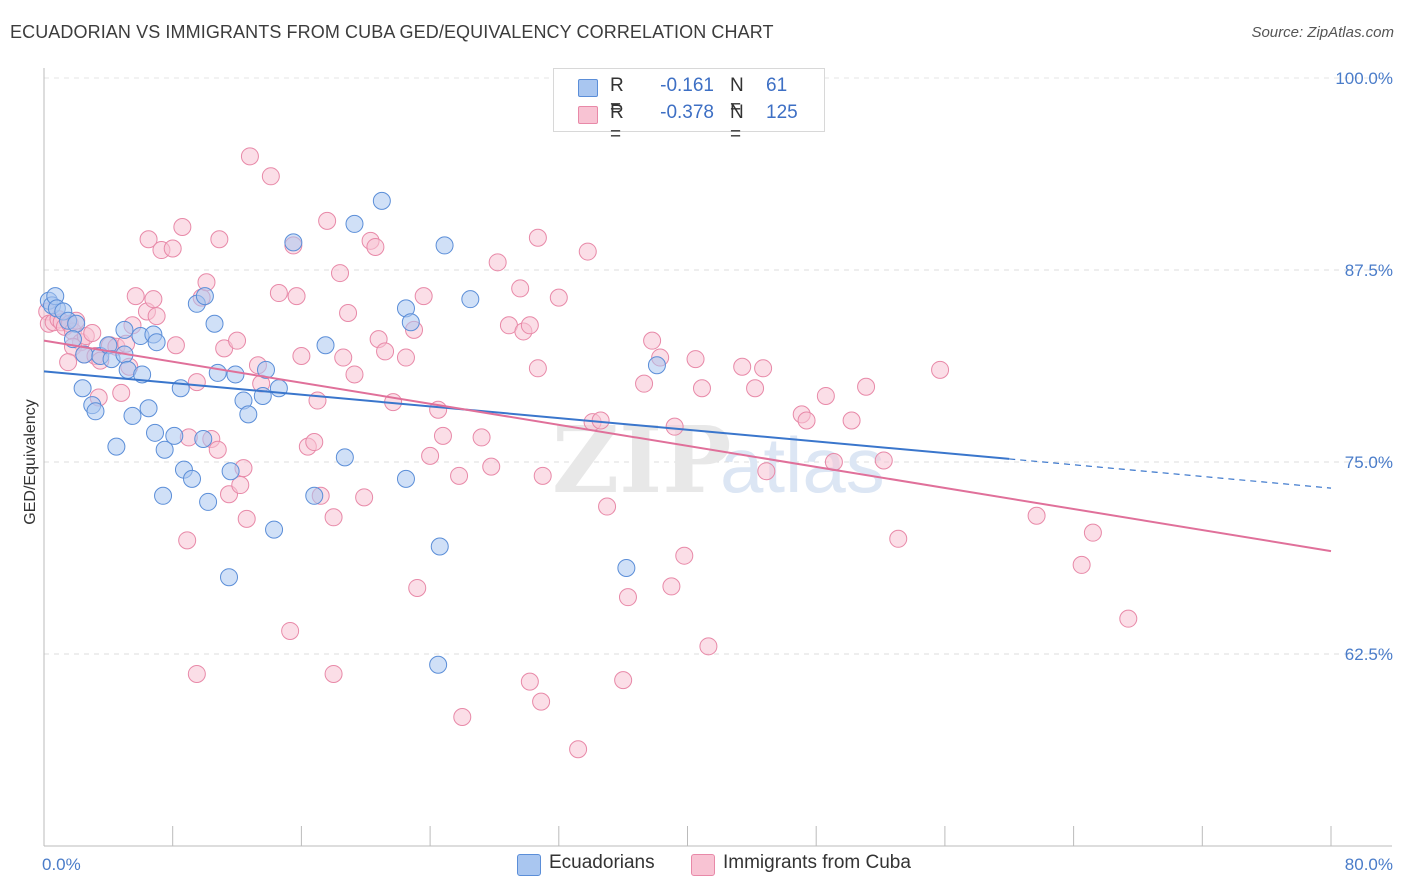 The width and height of the screenshot is (1406, 892). Describe the element at coordinates (30, 461) in the screenshot. I see `y-axis-label: GED/Equivalency` at that location.